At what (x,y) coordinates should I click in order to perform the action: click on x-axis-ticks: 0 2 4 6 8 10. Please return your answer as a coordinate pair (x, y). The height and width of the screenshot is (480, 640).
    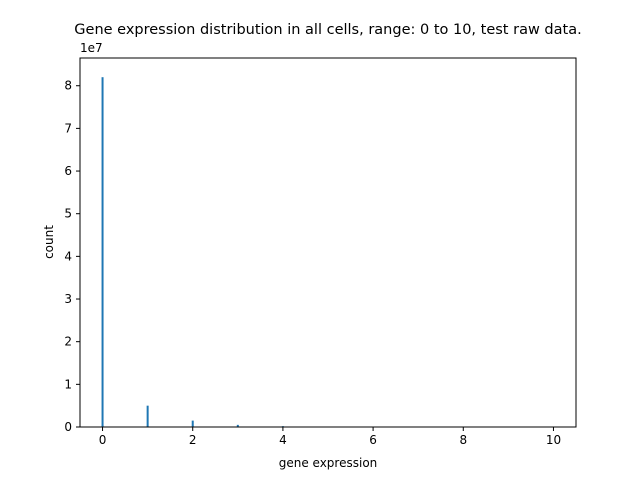
    Looking at the image, I should click on (330, 437).